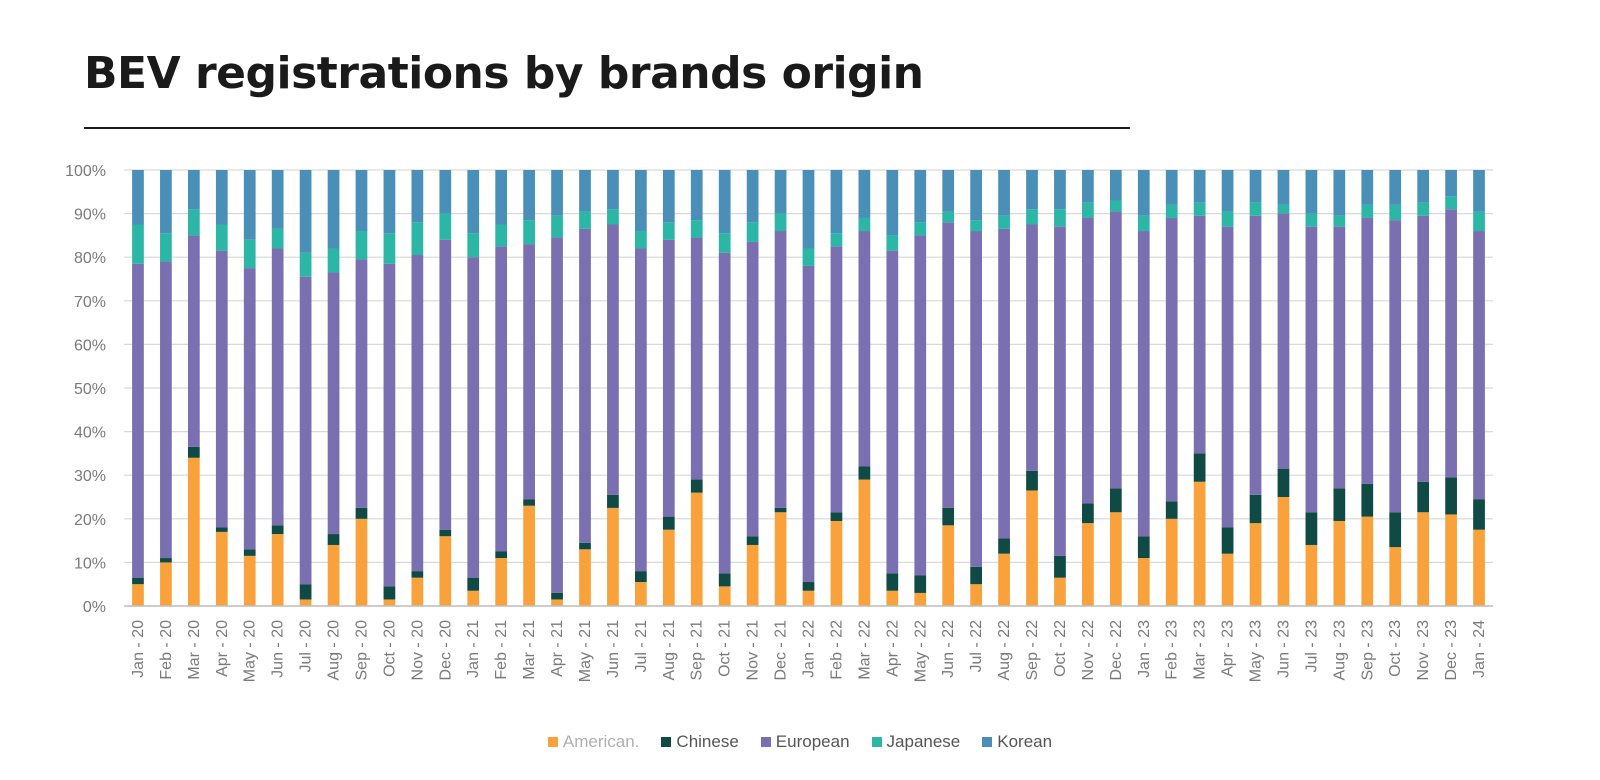 Image resolution: width=1600 pixels, height=780 pixels. I want to click on y-tick-label: 0%, so click(94, 607).